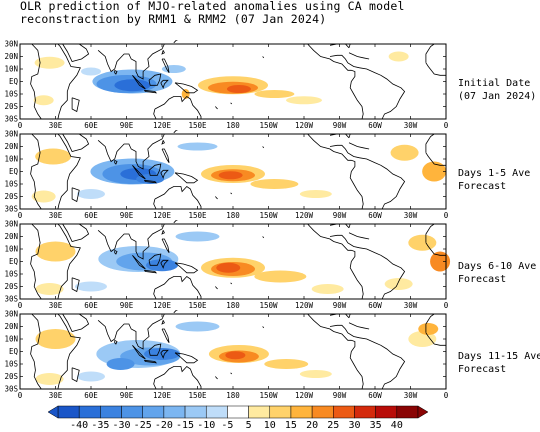 This screenshot has width=540, height=432. What do you see at coordinates (243, 263) in the screenshot?
I see `anomaly-layer` at bounding box center [243, 263].